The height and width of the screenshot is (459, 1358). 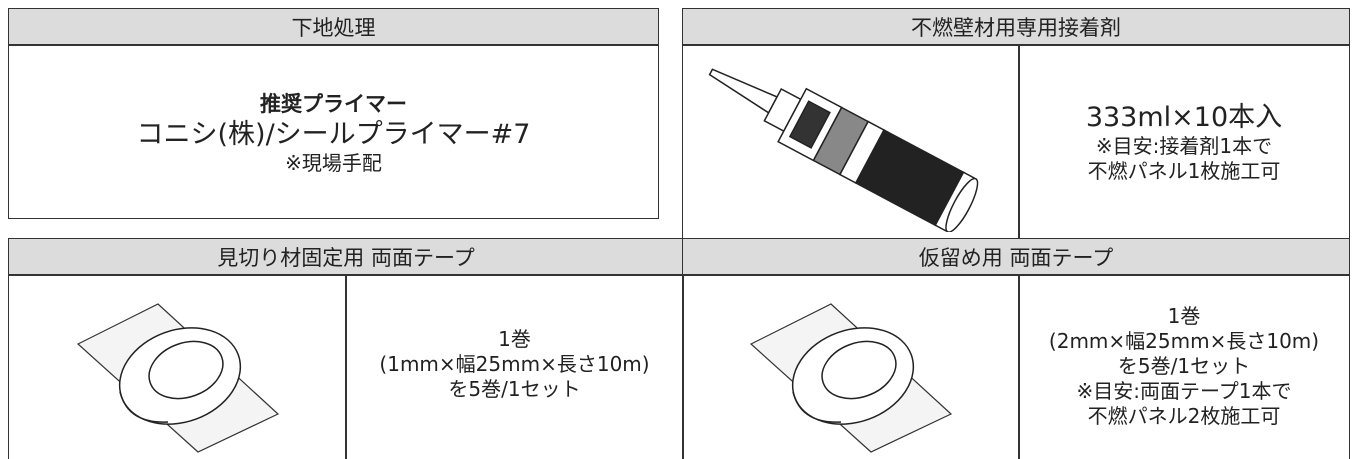 I want to click on adhesive-tube-icon, so click(x=843, y=150).